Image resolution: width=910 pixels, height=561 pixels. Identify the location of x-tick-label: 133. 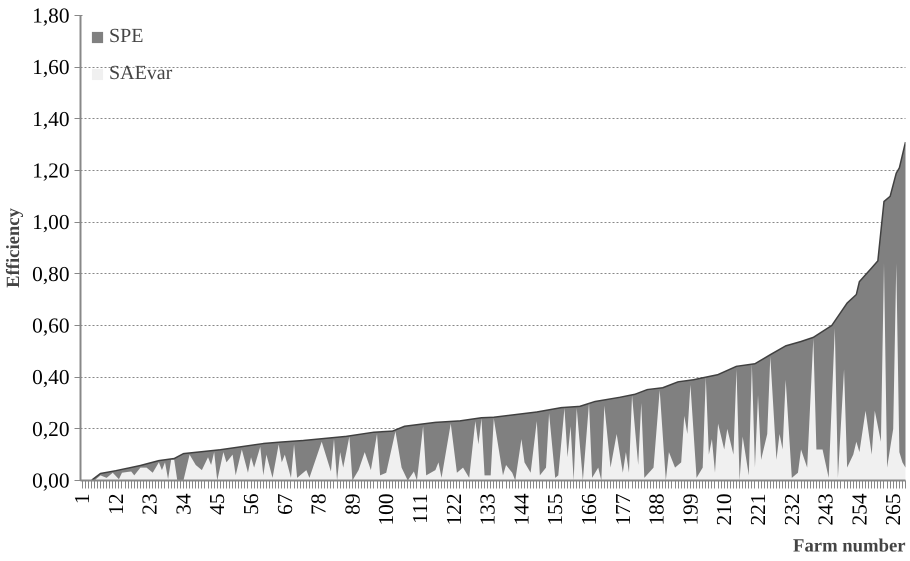
(488, 509).